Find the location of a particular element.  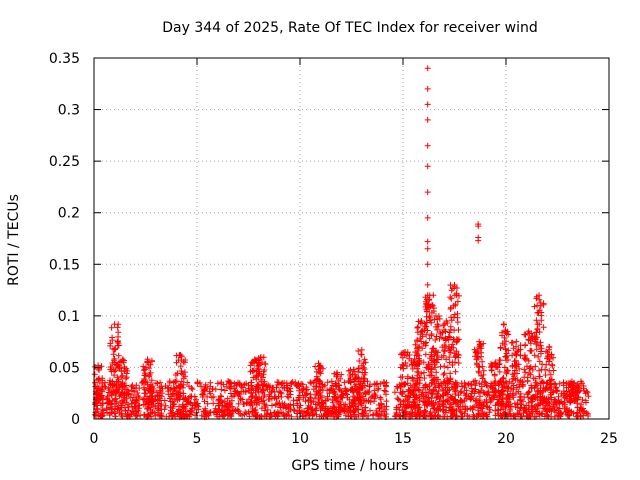

x-tick-labels: 0 5 10 15 20 25 is located at coordinates (354, 439).